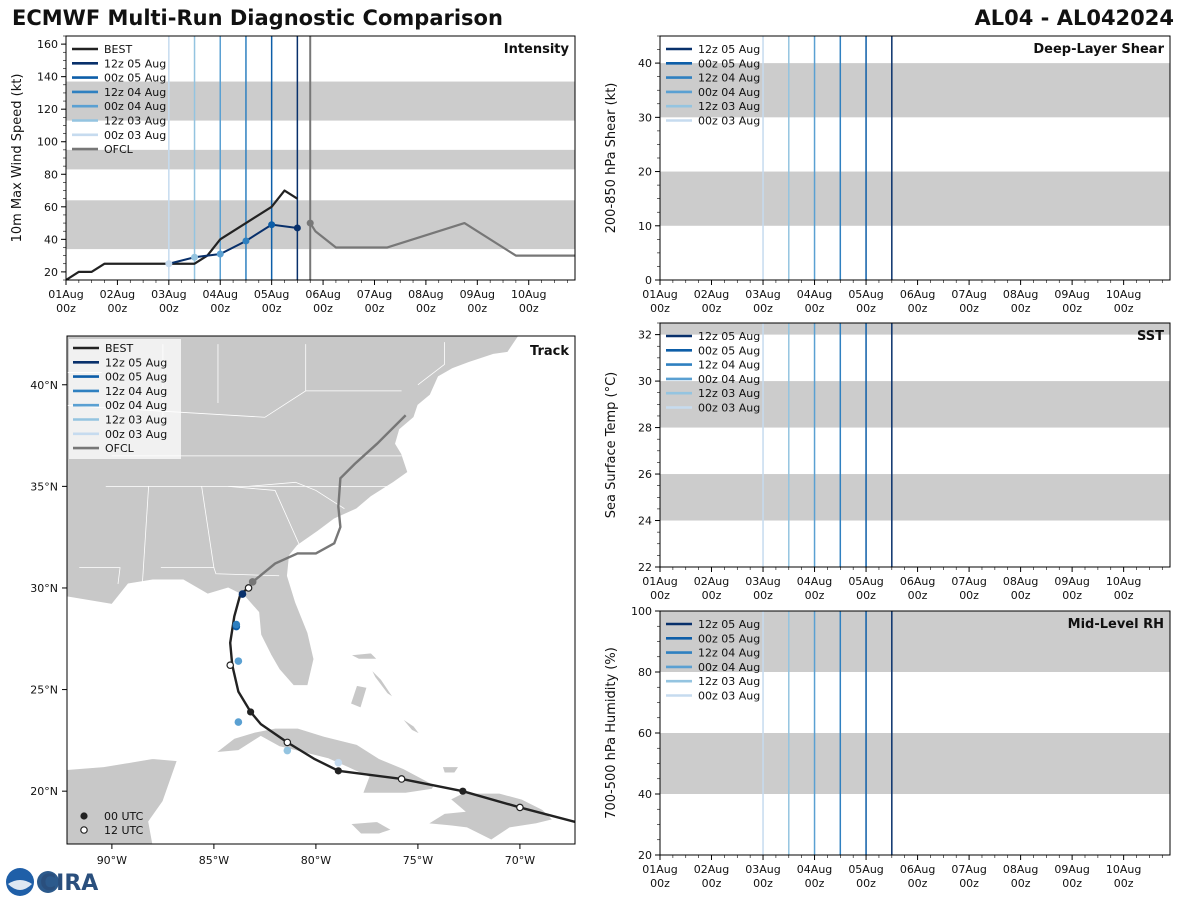 This screenshot has width=1200, height=900. Describe the element at coordinates (729, 63) in the screenshot. I see `shear-legend-item-1: 00z 05 Aug` at that location.